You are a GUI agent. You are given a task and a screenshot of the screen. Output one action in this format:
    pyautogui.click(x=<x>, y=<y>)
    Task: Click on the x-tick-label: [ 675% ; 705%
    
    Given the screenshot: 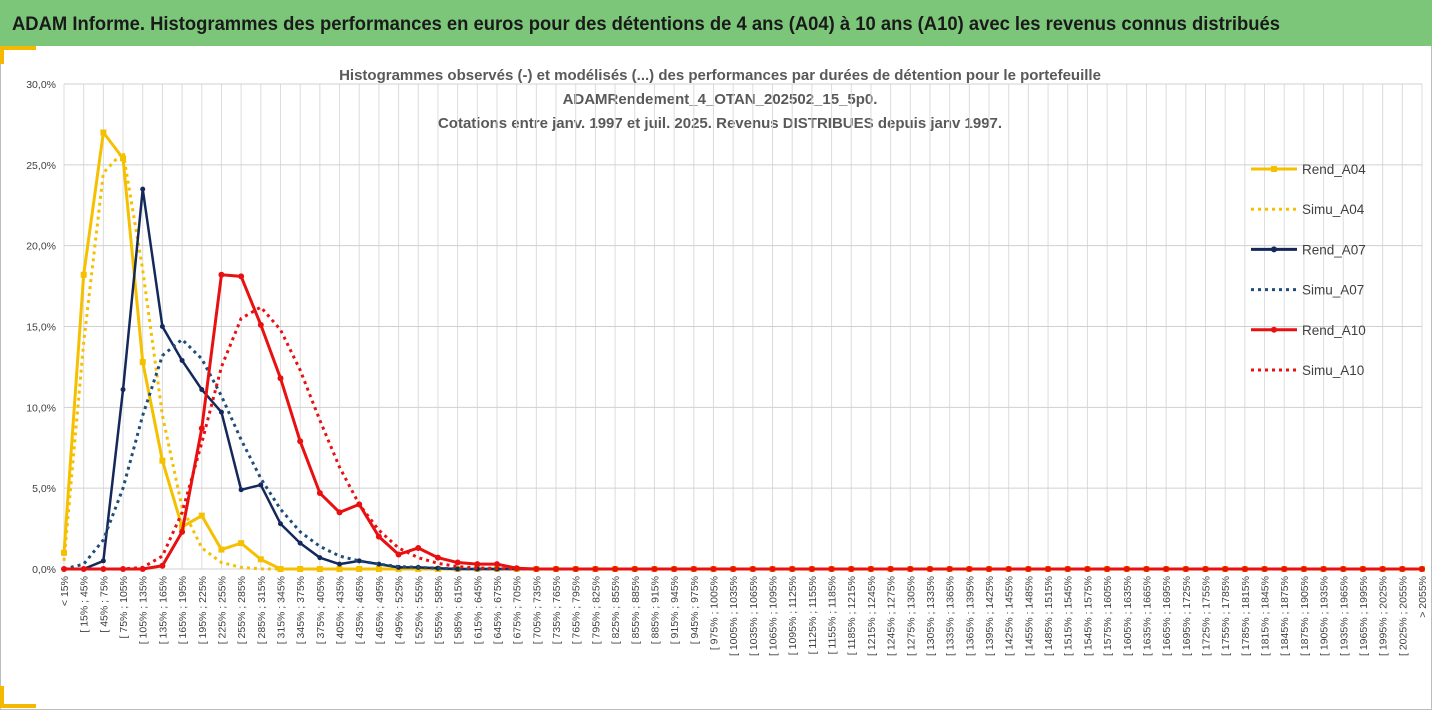 What is the action you would take?
    pyautogui.click(x=518, y=610)
    